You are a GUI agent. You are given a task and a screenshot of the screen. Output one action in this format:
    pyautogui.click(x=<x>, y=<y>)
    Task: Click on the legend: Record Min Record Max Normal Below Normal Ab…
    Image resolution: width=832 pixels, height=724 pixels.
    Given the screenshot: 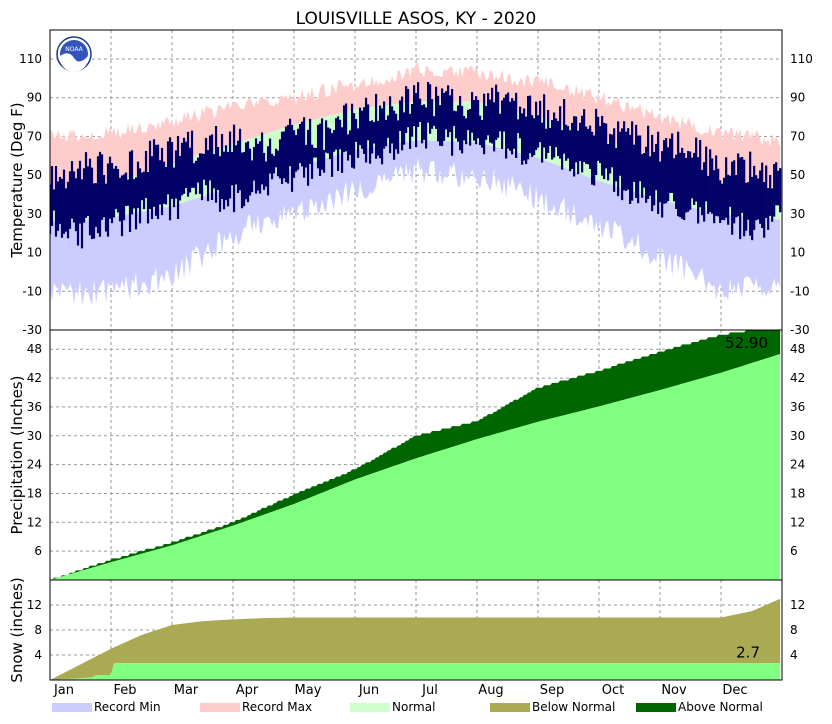 What is the action you would take?
    pyautogui.click(x=407, y=707)
    